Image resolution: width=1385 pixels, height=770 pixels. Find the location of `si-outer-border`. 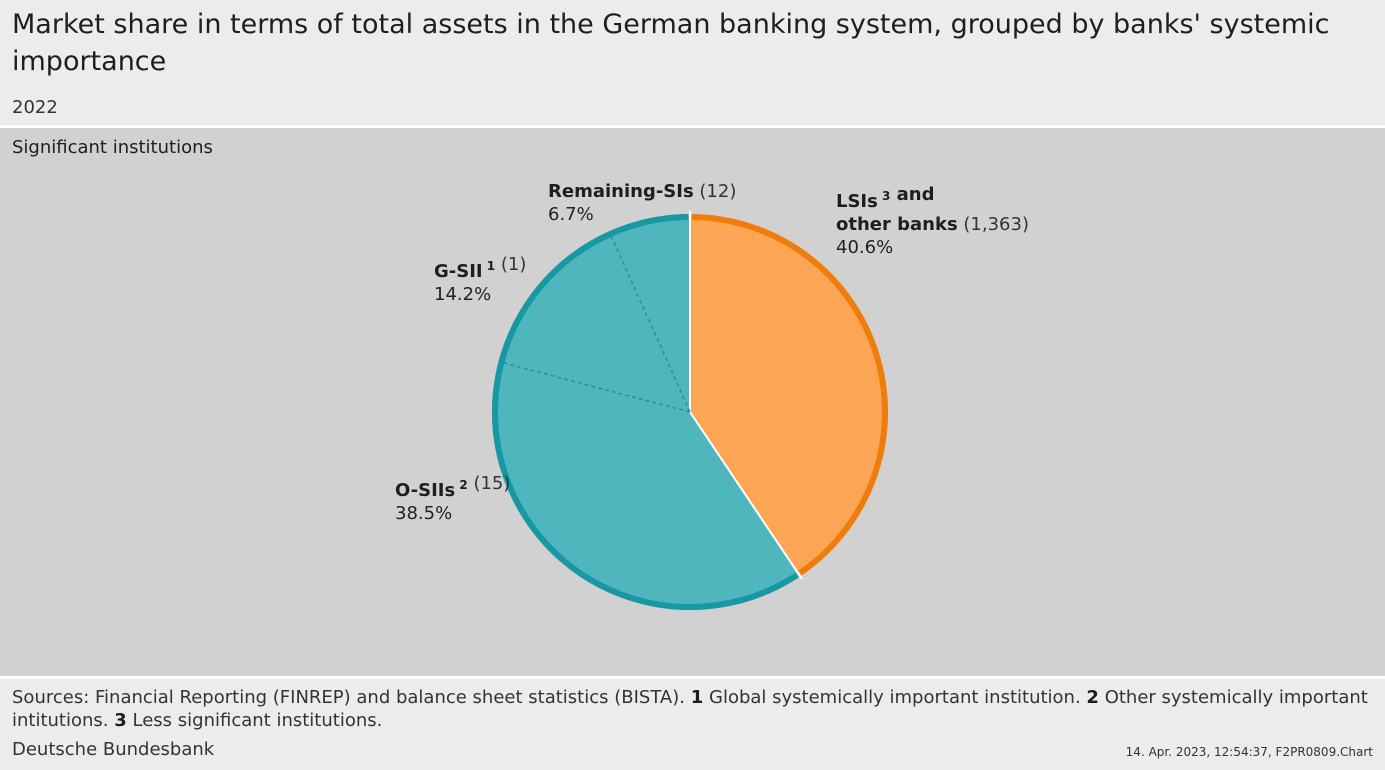

si-outer-border is located at coordinates (645, 412).